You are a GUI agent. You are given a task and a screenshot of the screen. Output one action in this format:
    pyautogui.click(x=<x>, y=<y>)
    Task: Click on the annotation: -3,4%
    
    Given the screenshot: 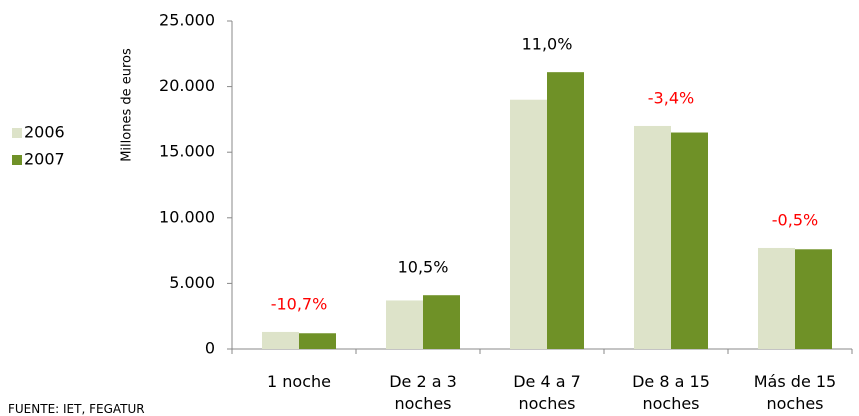 What is the action you would take?
    pyautogui.click(x=671, y=97)
    